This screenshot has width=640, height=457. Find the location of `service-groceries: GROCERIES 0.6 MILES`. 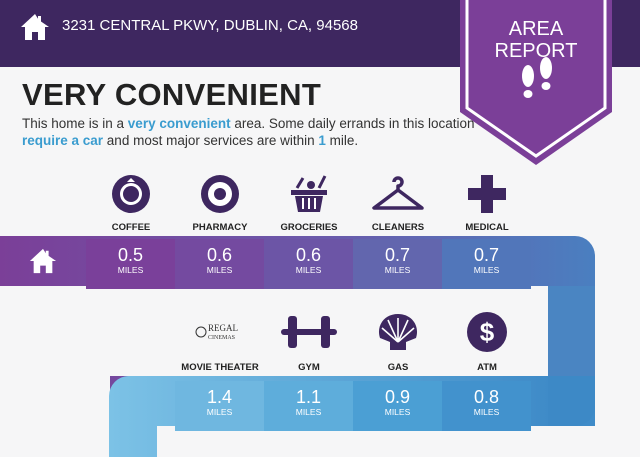

service-groceries: GROCERIES 0.6 MILES is located at coordinates (308, 230).